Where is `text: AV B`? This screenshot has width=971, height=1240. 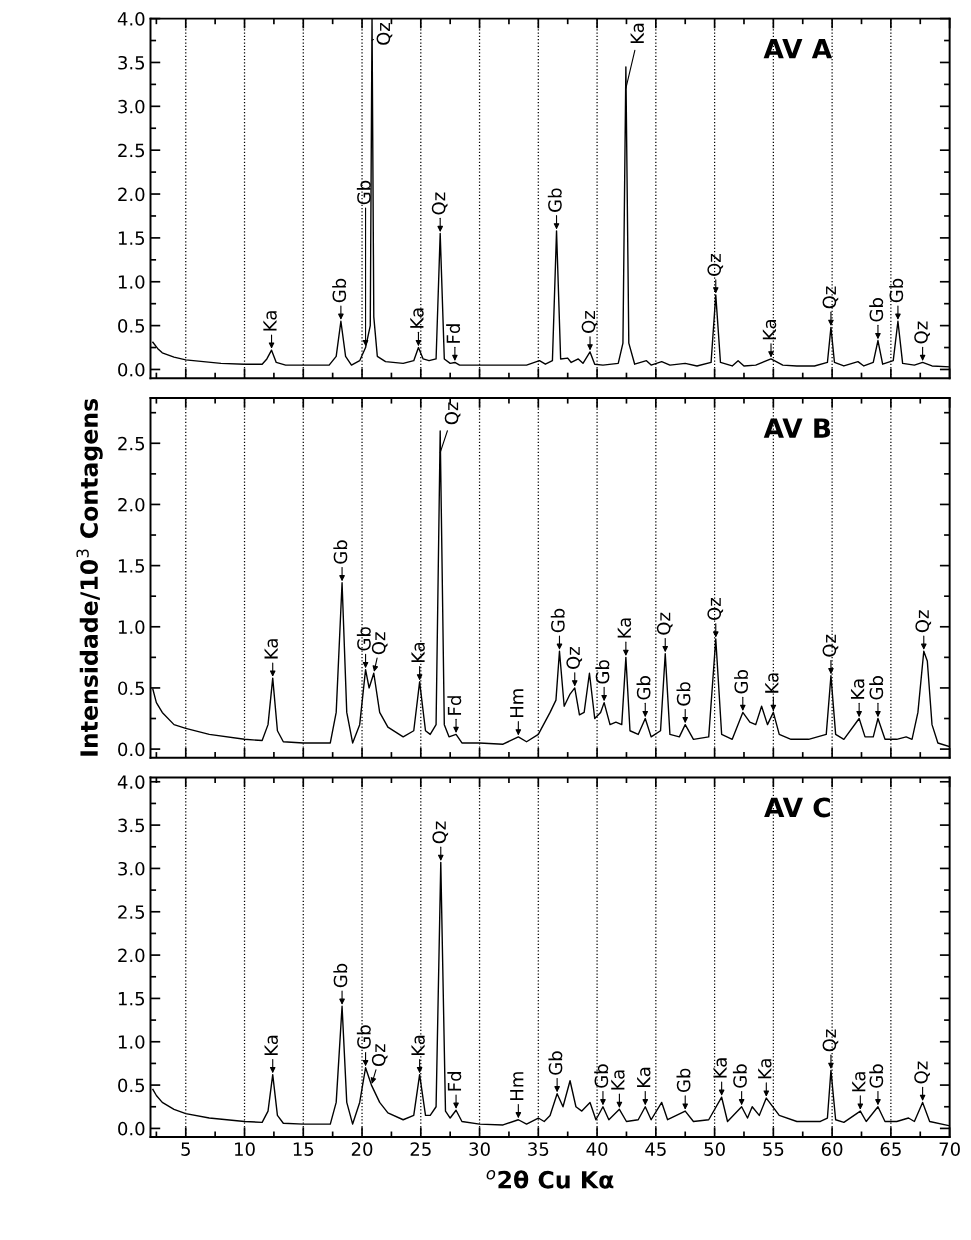
text: AV B is located at coordinates (797, 428).